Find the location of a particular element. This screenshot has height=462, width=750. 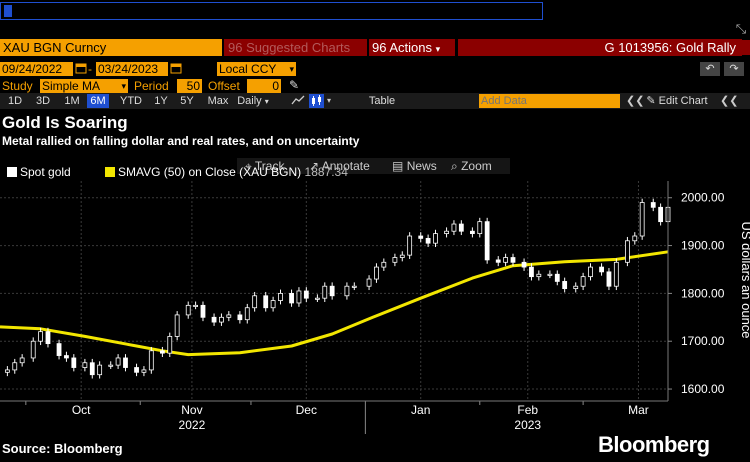

range-button-max: Max is located at coordinates (218, 101).